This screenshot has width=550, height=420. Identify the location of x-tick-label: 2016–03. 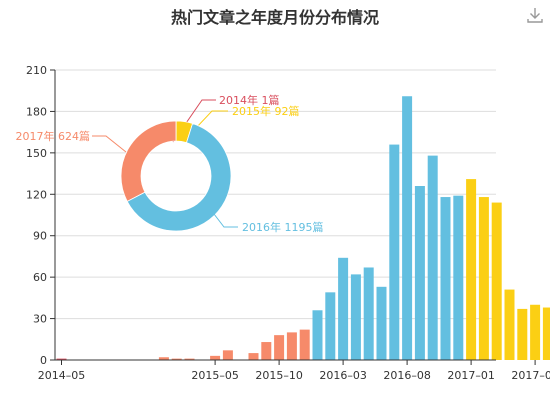
(343, 375).